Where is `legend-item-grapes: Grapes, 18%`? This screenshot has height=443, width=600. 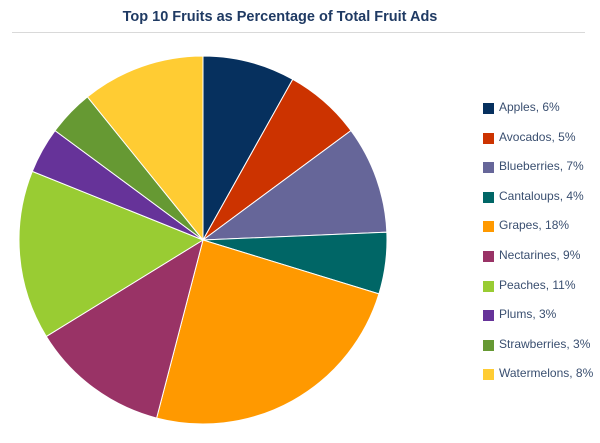 legend-item-grapes: Grapes, 18% is located at coordinates (540, 234).